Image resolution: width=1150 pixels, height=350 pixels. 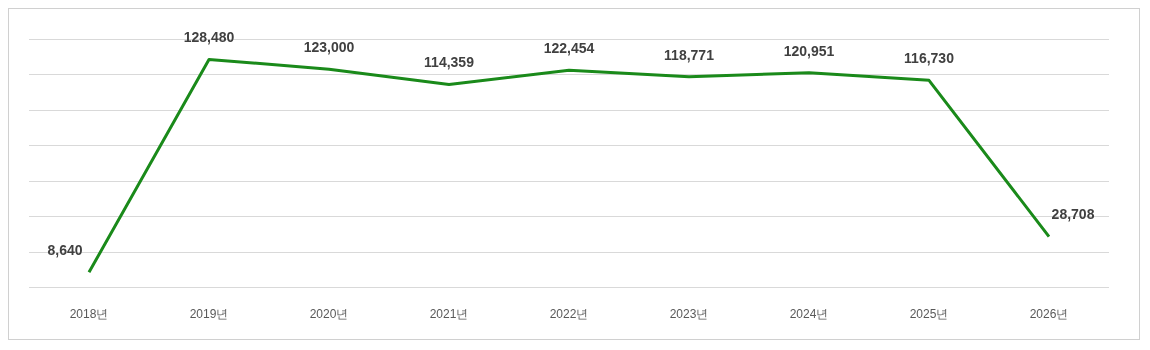 I want to click on data-label: 122,454, so click(x=569, y=48).